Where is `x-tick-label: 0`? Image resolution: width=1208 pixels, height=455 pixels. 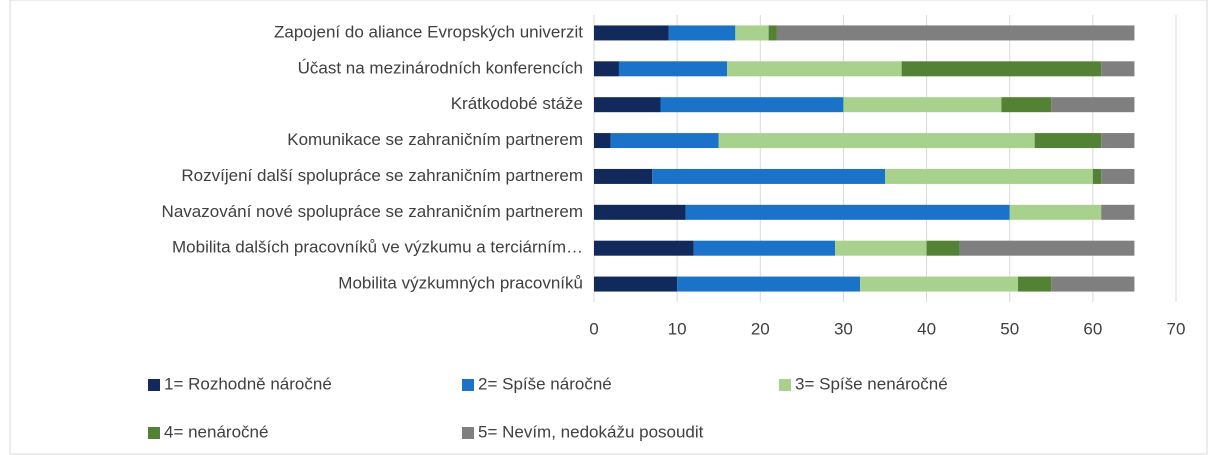
x-tick-label: 0 is located at coordinates (593, 328).